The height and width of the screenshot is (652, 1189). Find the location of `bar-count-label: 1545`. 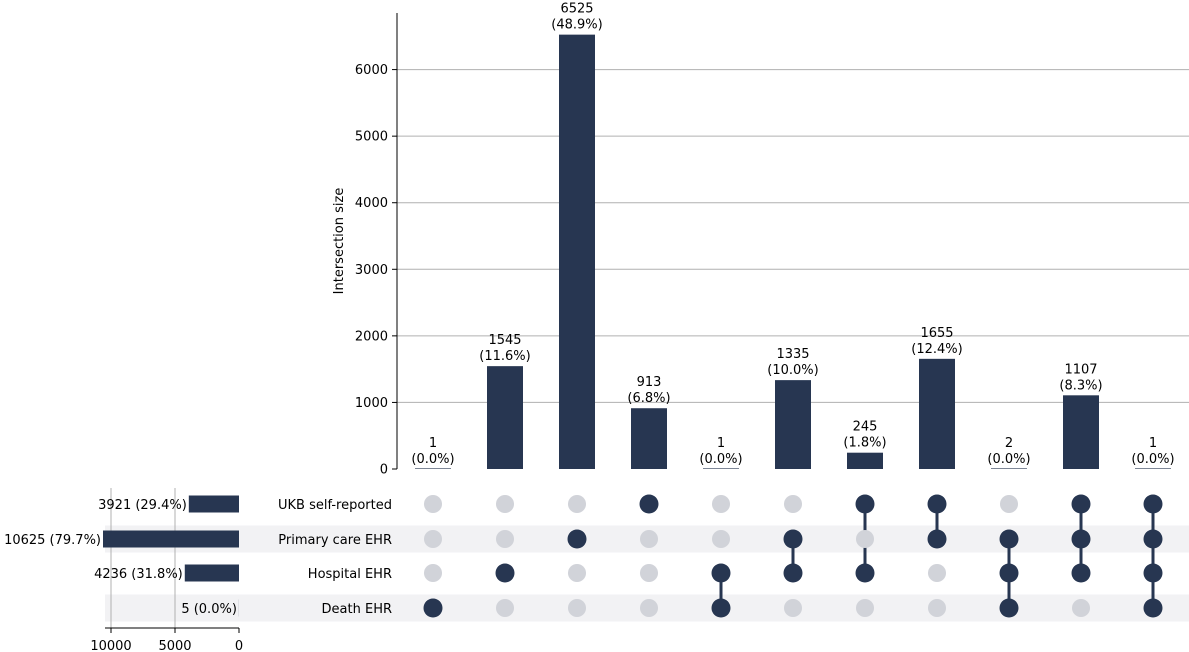

bar-count-label: 1545 is located at coordinates (504, 340).